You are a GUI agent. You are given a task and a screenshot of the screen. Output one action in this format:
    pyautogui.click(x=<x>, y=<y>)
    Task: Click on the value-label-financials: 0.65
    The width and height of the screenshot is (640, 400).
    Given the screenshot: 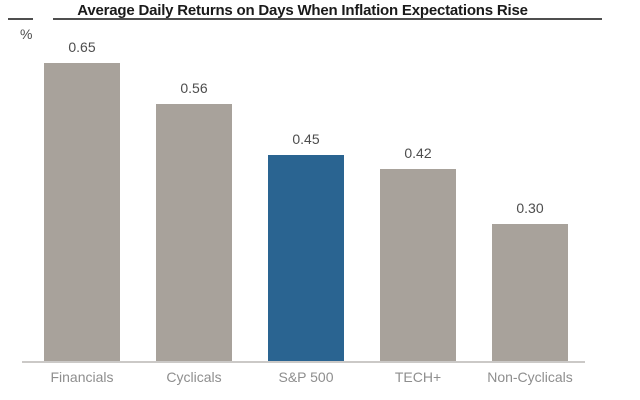 What is the action you would take?
    pyautogui.click(x=82, y=47)
    